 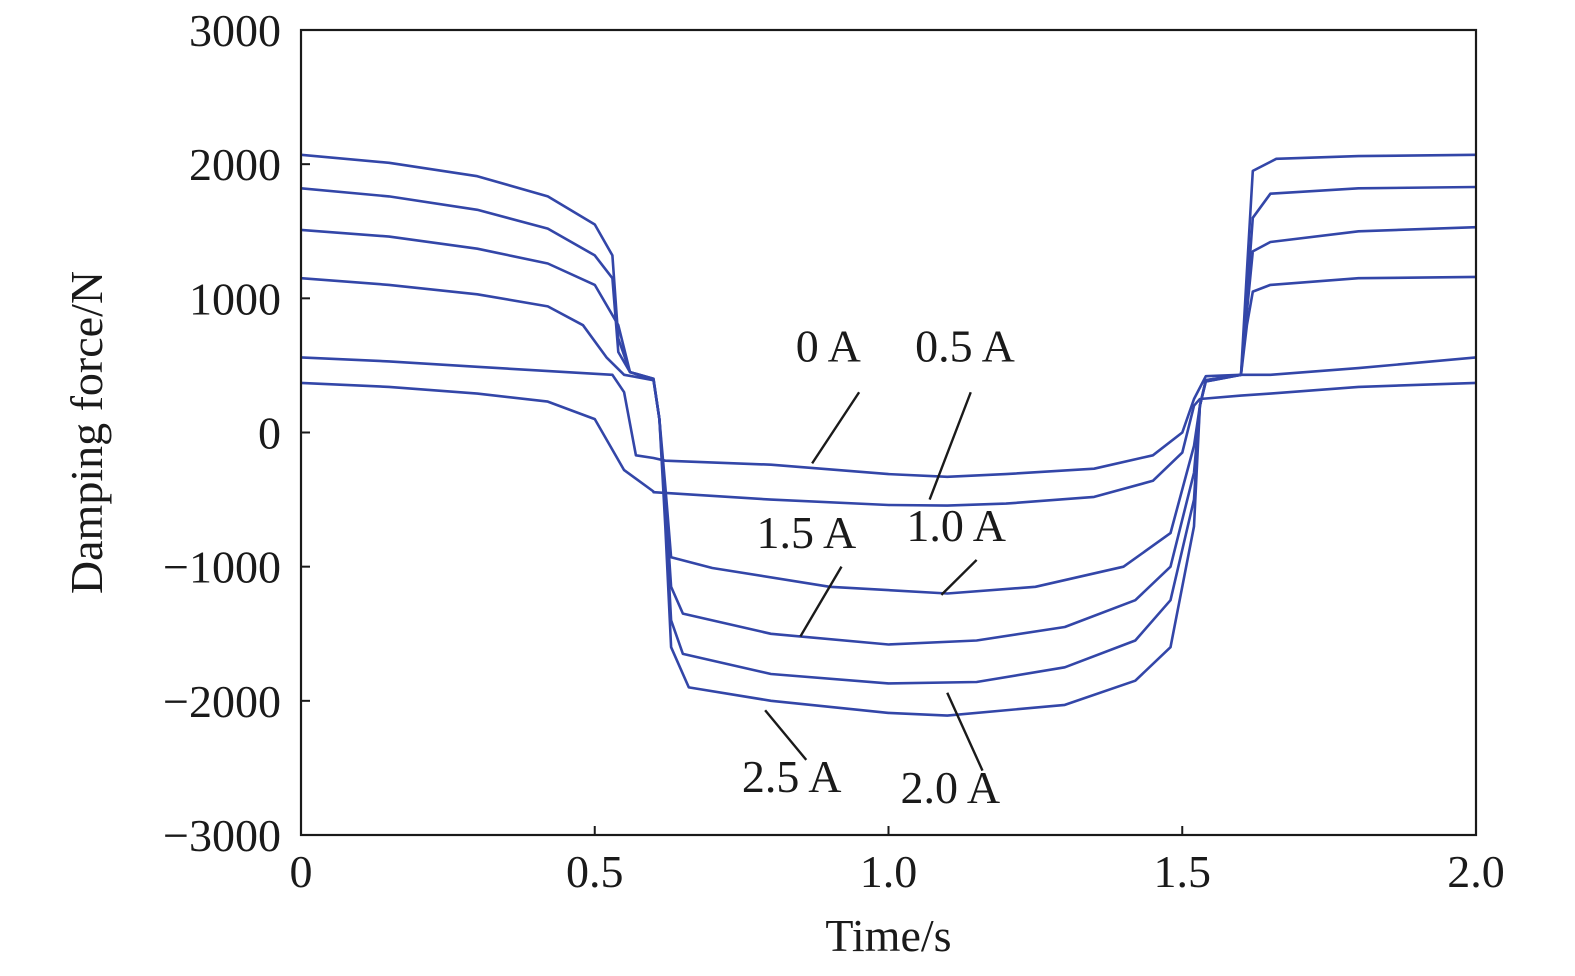 I want to click on x-tick-label: 2.0, so click(x=1476, y=871).